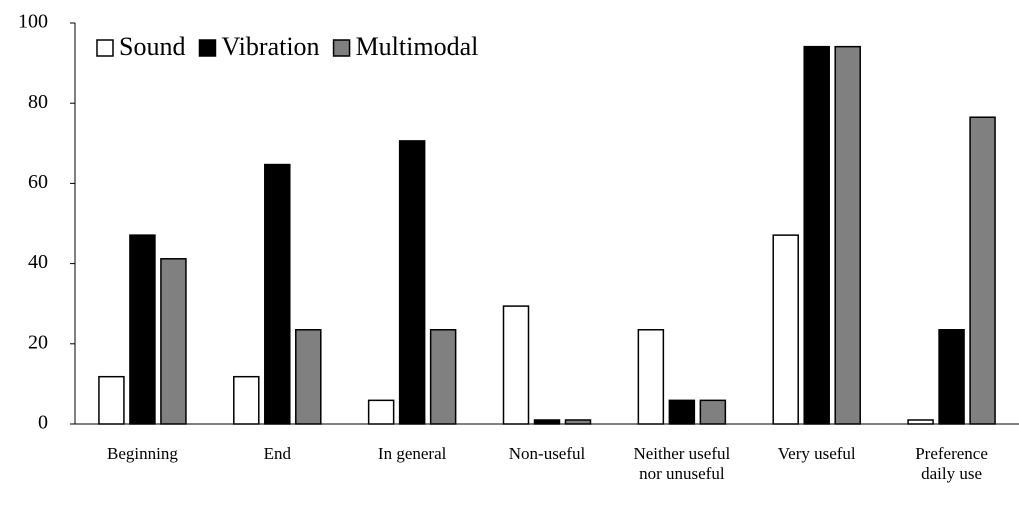  Describe the element at coordinates (38, 182) in the screenshot. I see `y-tick-label: 60` at that location.